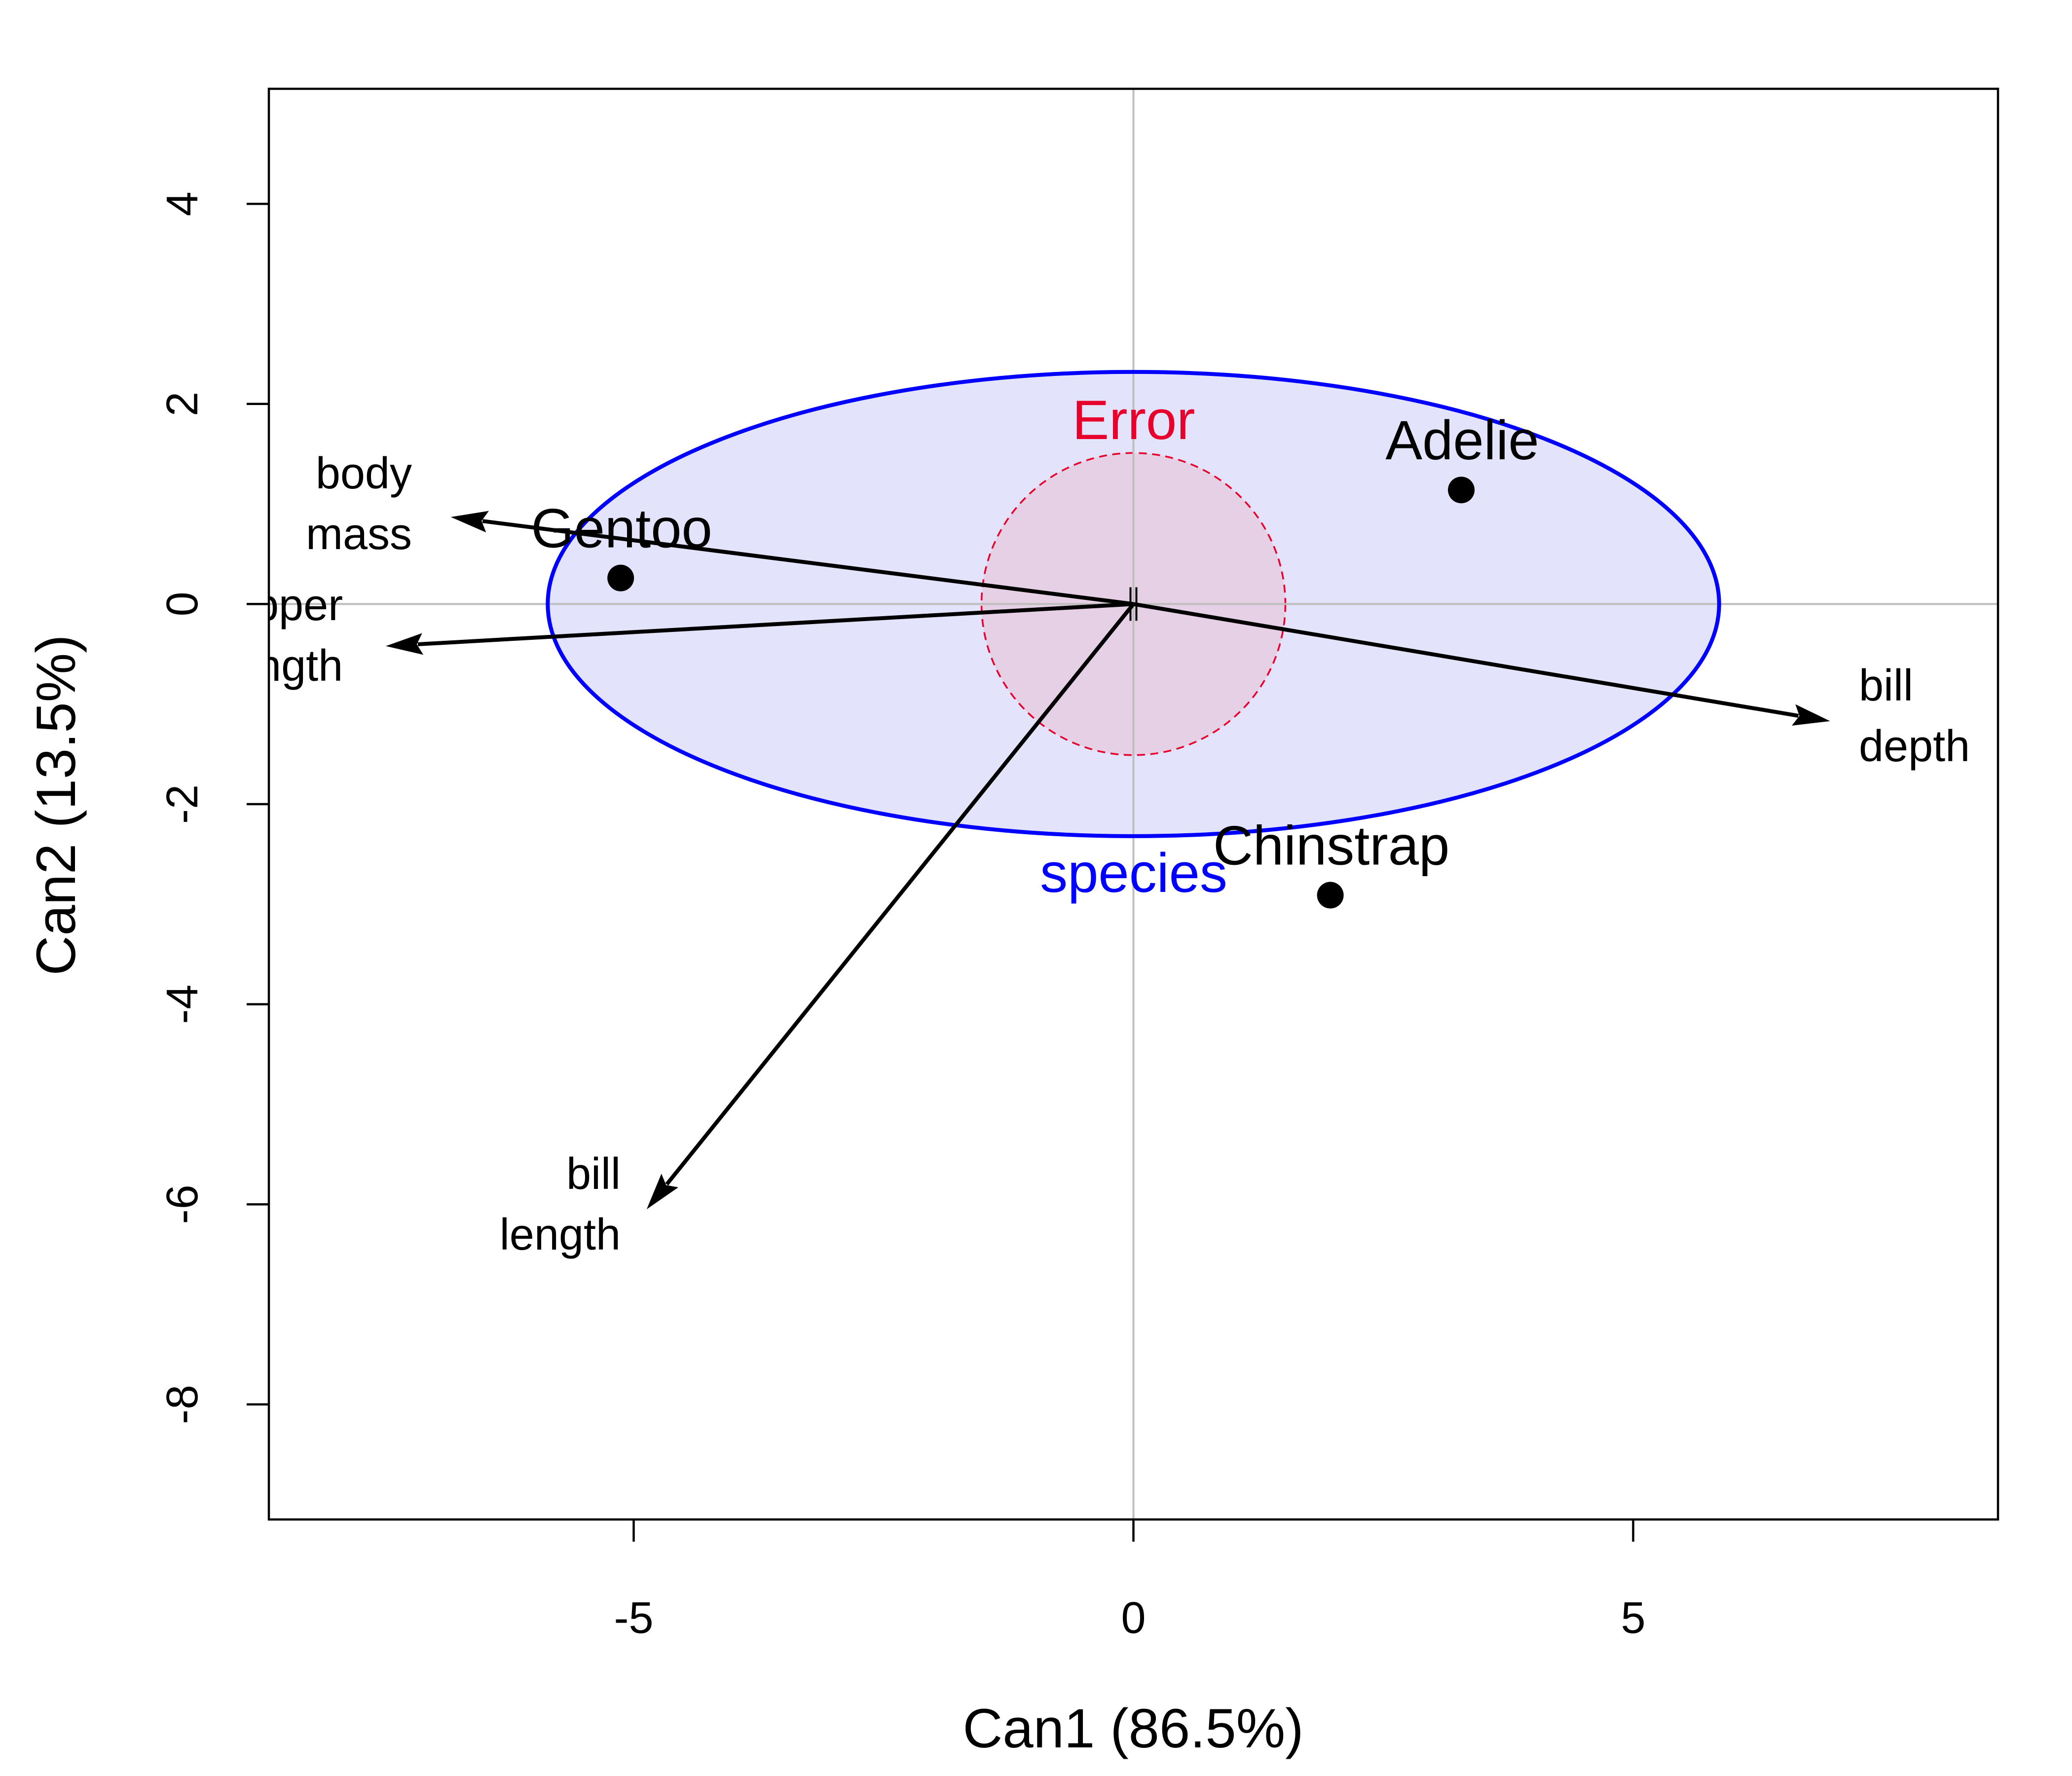  I want to click on vector-label: depth, so click(1914, 747).